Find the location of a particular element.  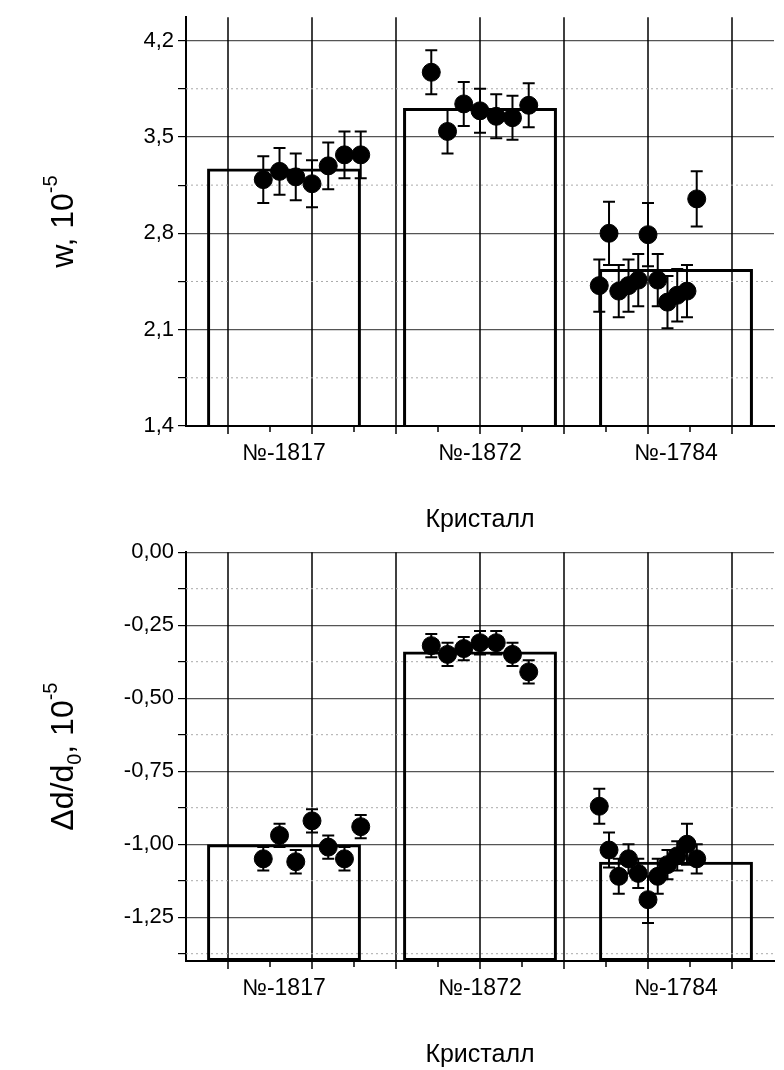

y-tick-label: 4,2 is located at coordinates (158, 39).